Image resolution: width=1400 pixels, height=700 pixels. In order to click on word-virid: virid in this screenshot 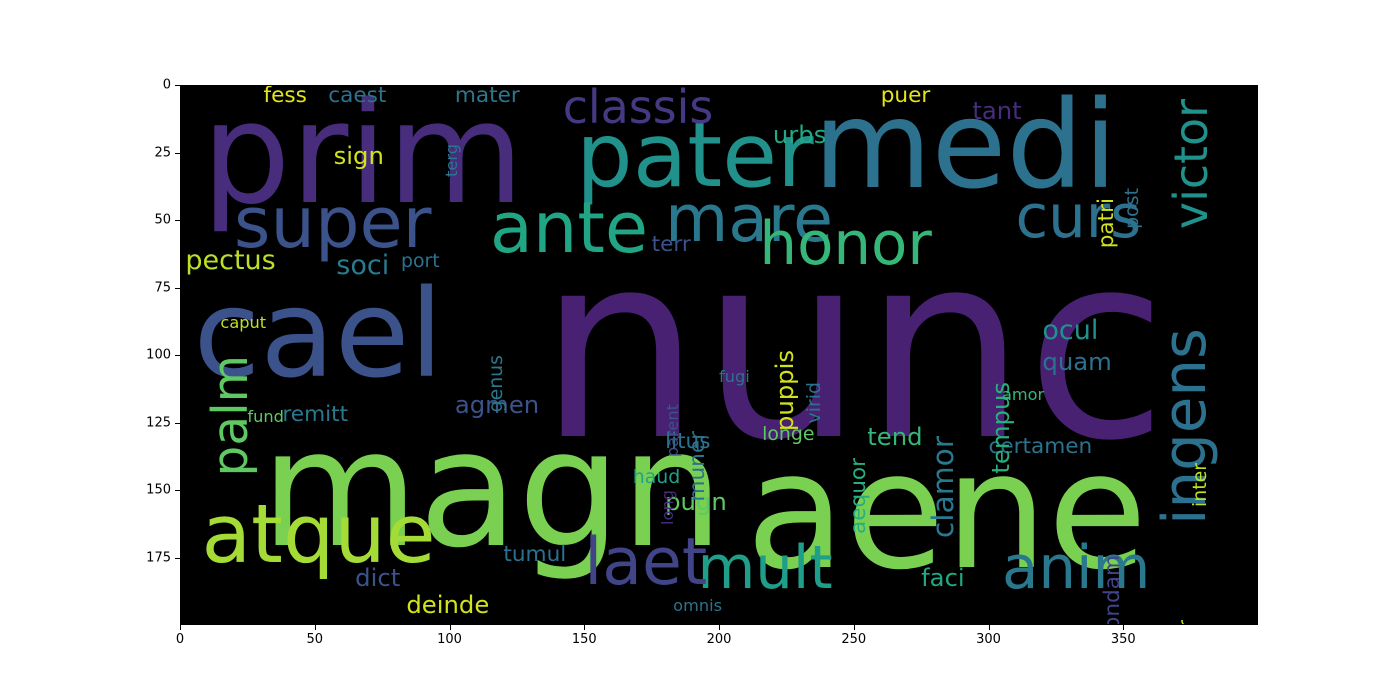, I will do `click(814, 403)`.